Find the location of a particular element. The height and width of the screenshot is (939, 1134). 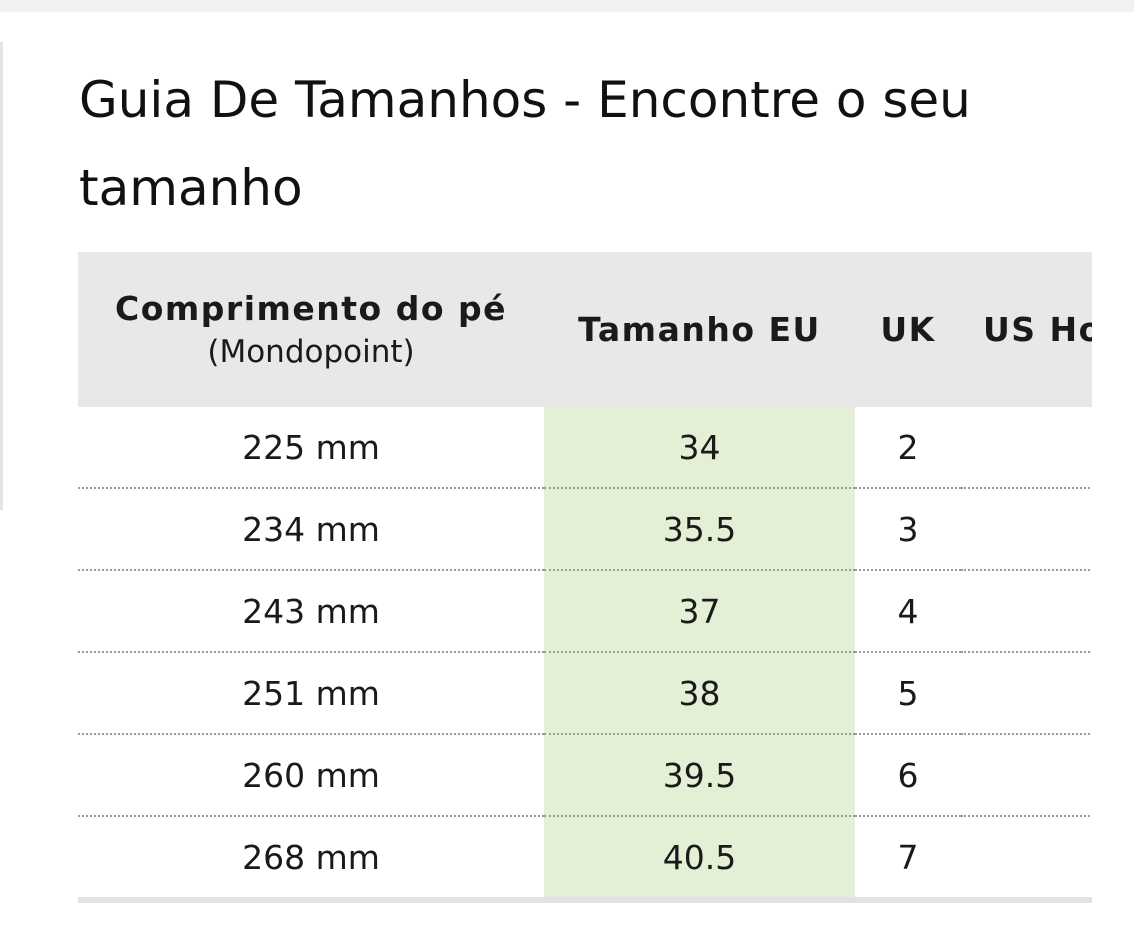

cell-foot-length: 234 mm is located at coordinates (311, 529).